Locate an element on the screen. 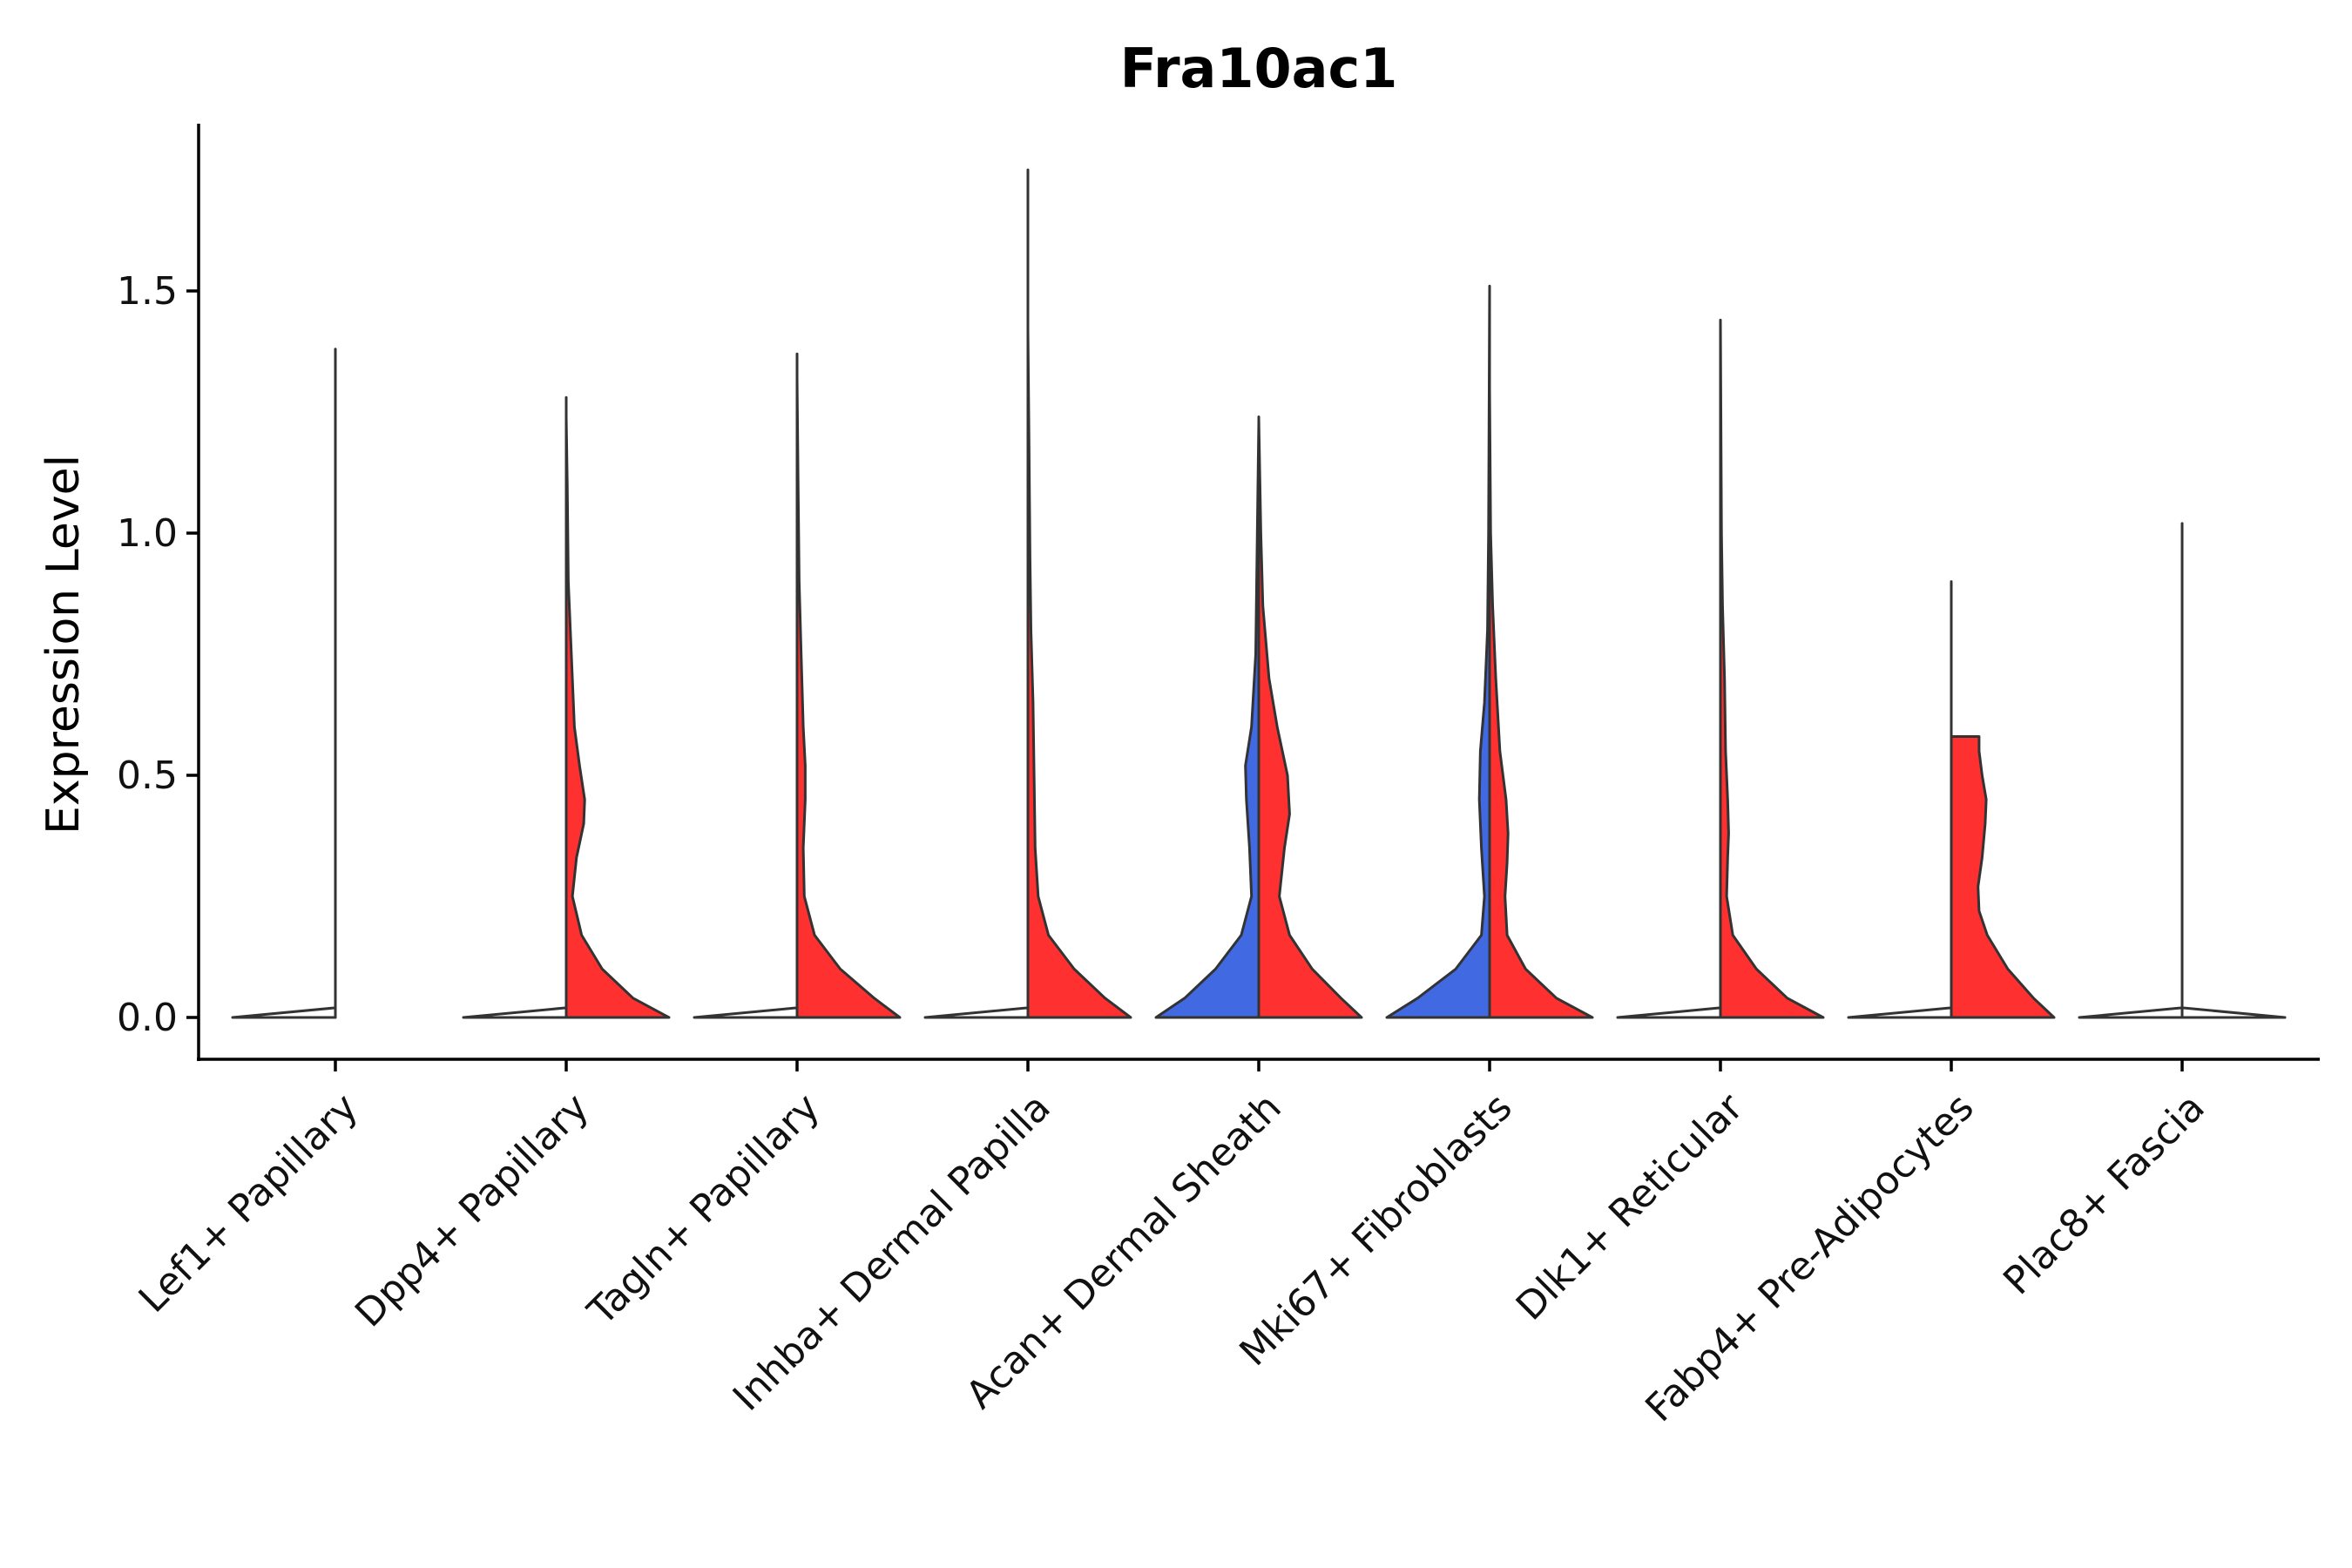 The image size is (2352, 1568). y-tick-label: 1.5 is located at coordinates (147, 292).